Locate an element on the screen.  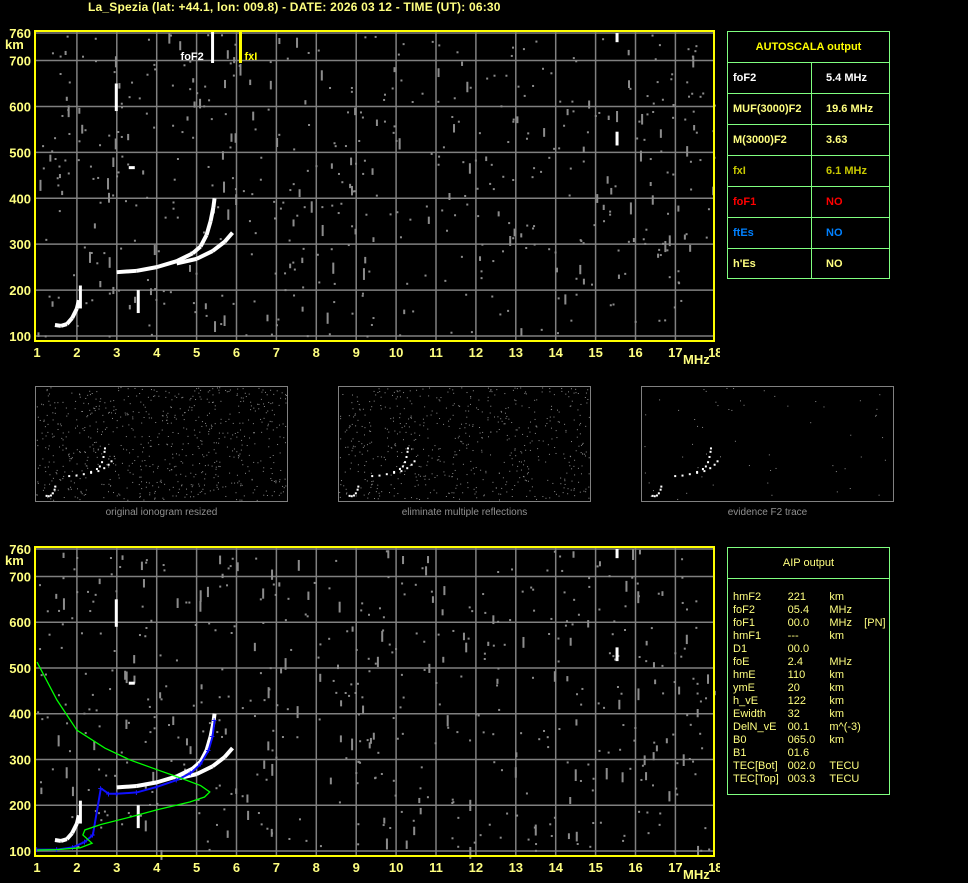
x-tick-label: 14 is located at coordinates (555, 352).